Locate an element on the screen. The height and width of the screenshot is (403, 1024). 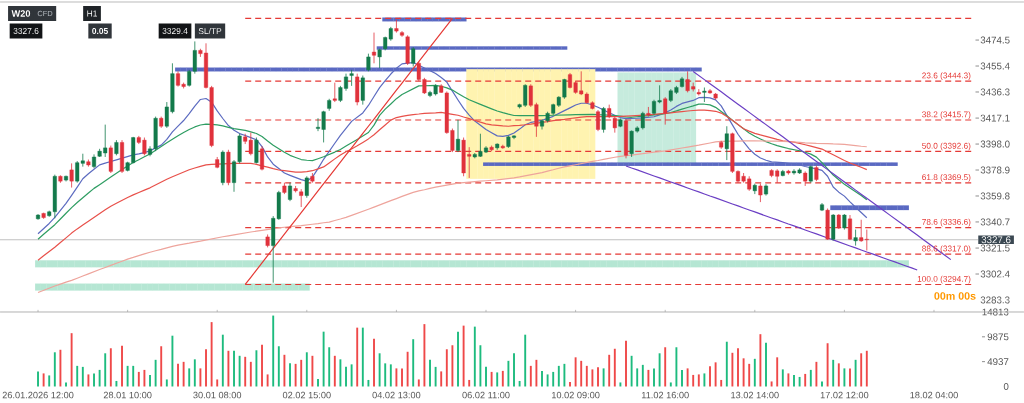
x-tick-label: 26.01.2026 12:00 is located at coordinates (38, 395).